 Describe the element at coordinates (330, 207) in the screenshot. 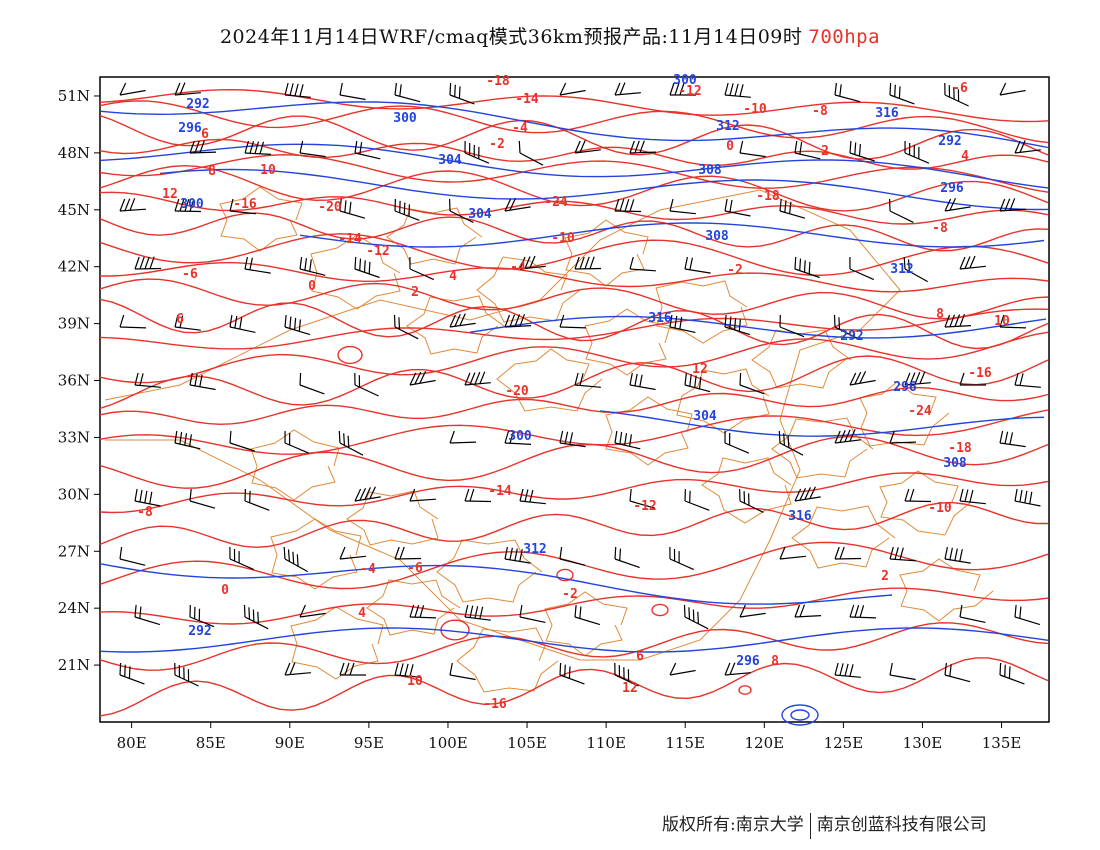

I see `temperature-label: -20` at that location.